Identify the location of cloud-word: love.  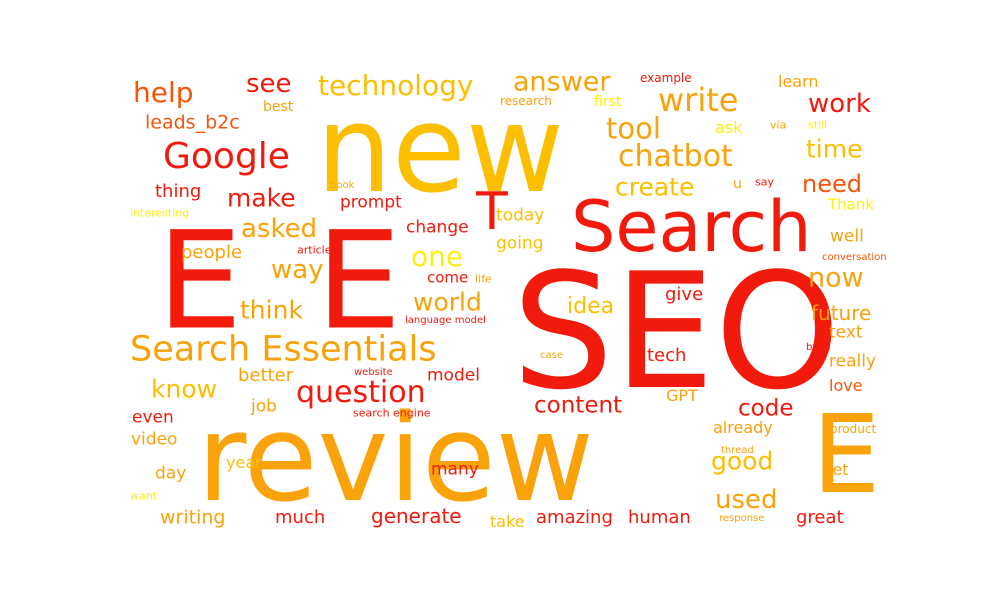
(846, 385).